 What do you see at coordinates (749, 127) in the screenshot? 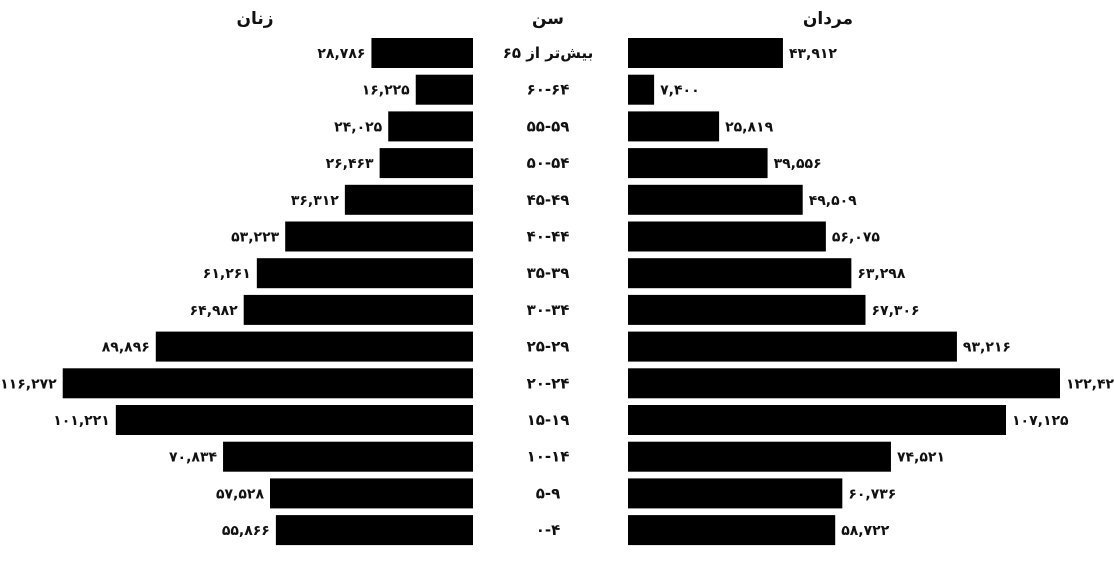
I see `men-value-label: ۲۵,۸۱۹` at bounding box center [749, 127].